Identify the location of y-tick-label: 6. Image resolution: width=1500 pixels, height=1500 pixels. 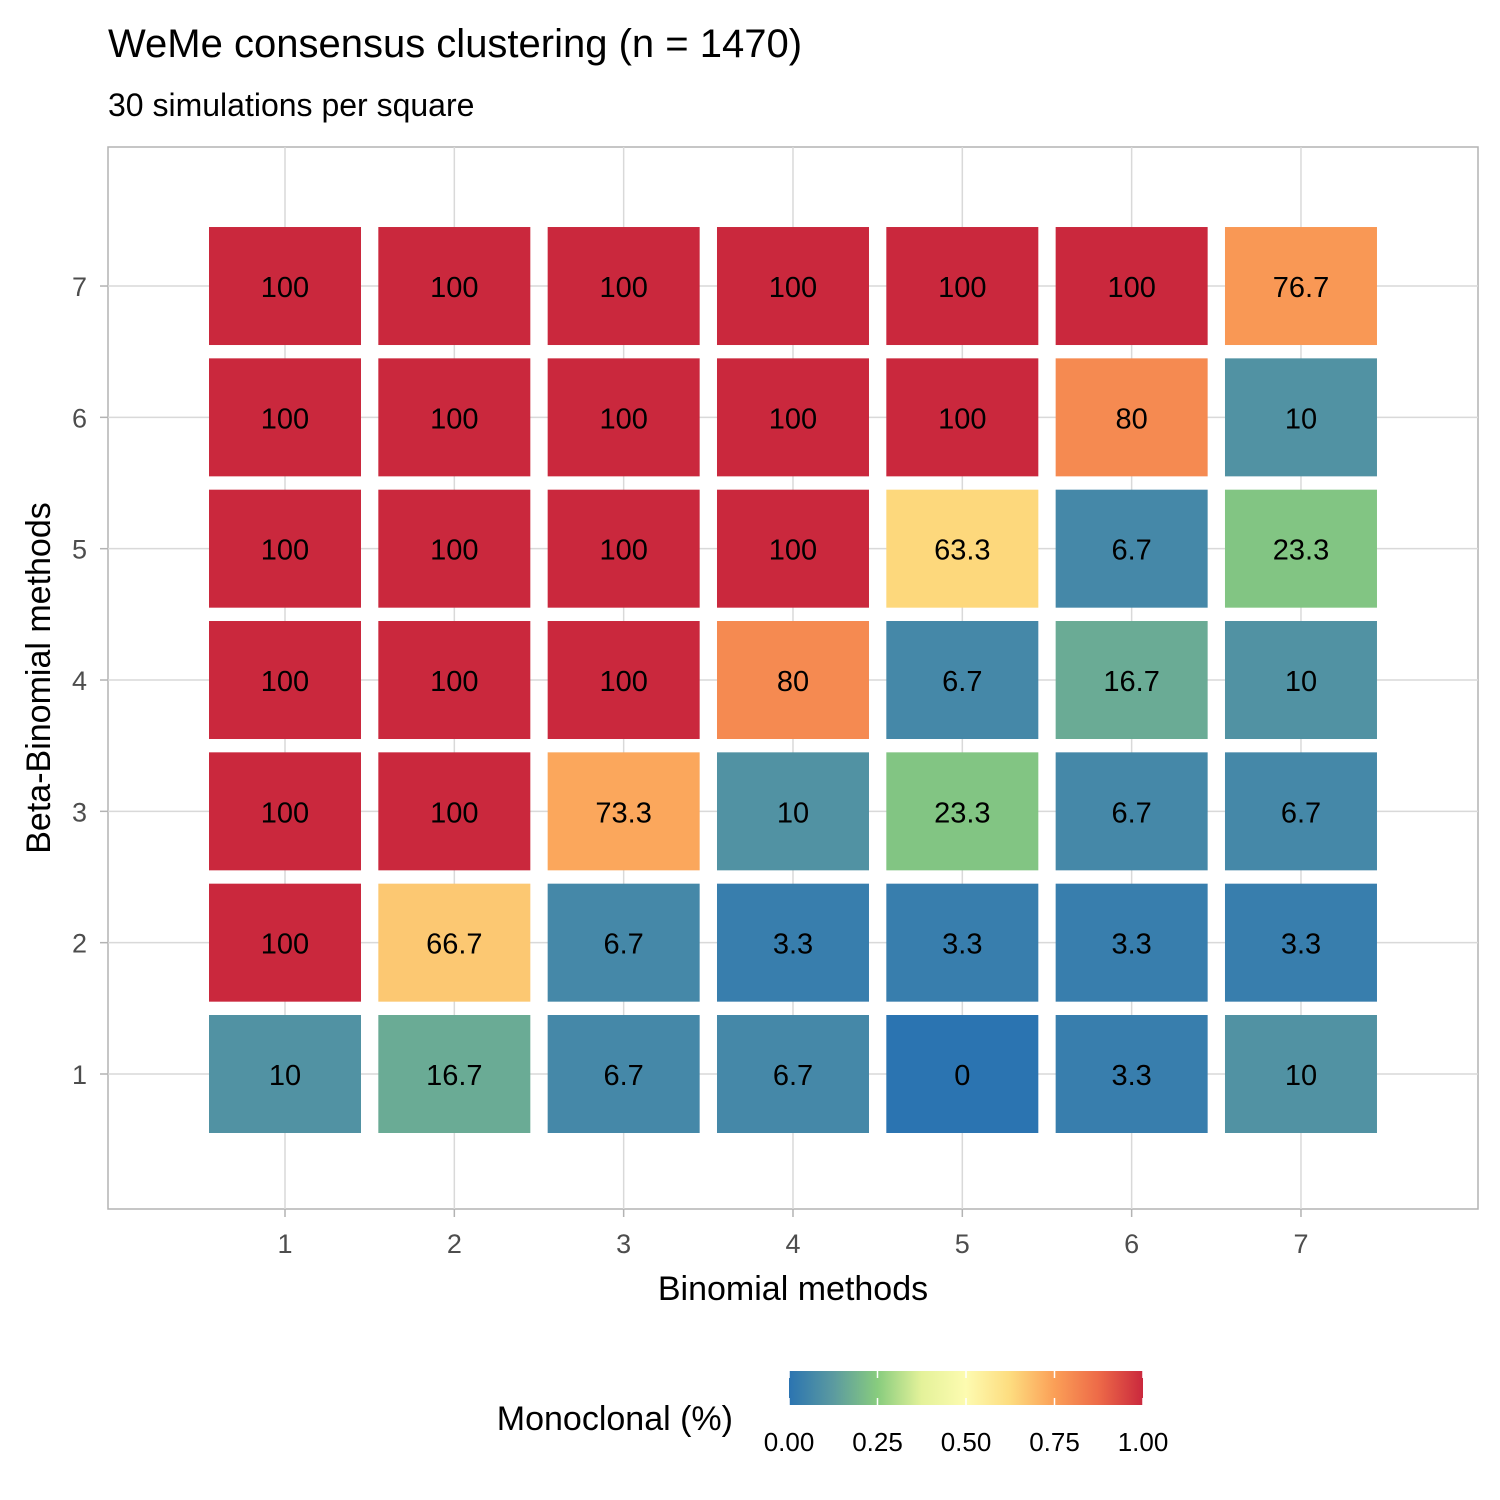
(79, 418).